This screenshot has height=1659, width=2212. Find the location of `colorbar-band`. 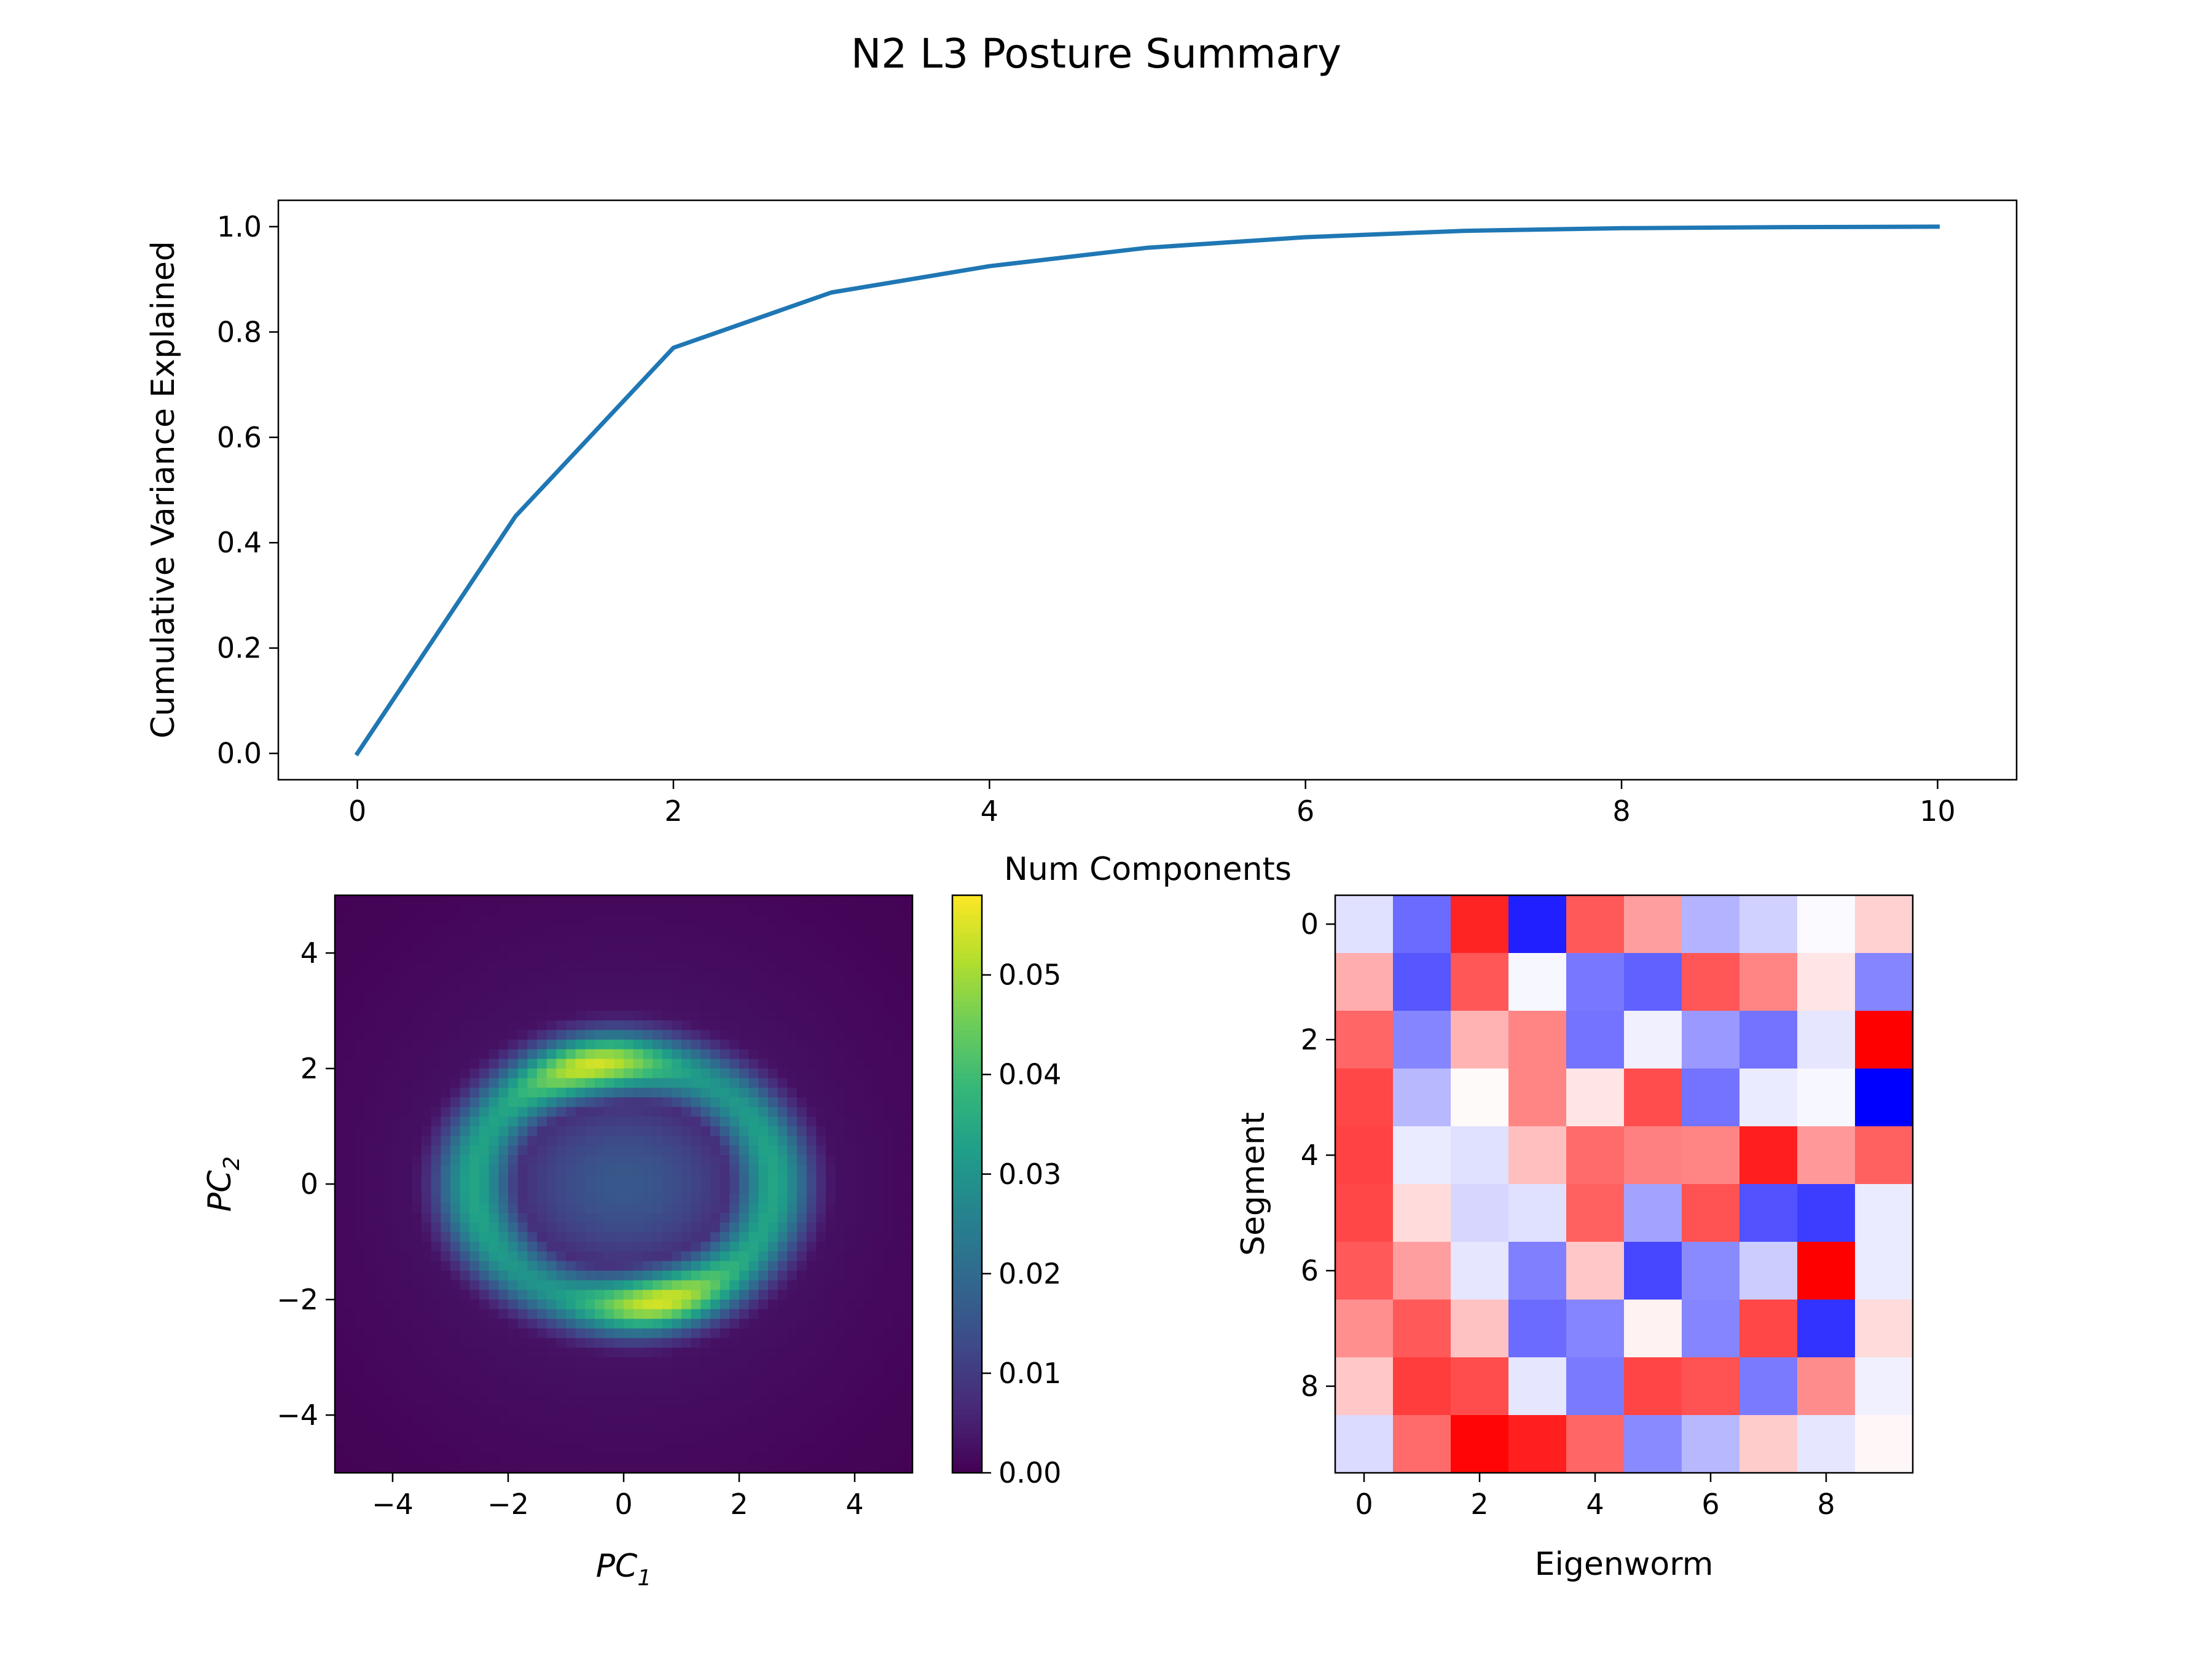

colorbar-band is located at coordinates (967, 1336).